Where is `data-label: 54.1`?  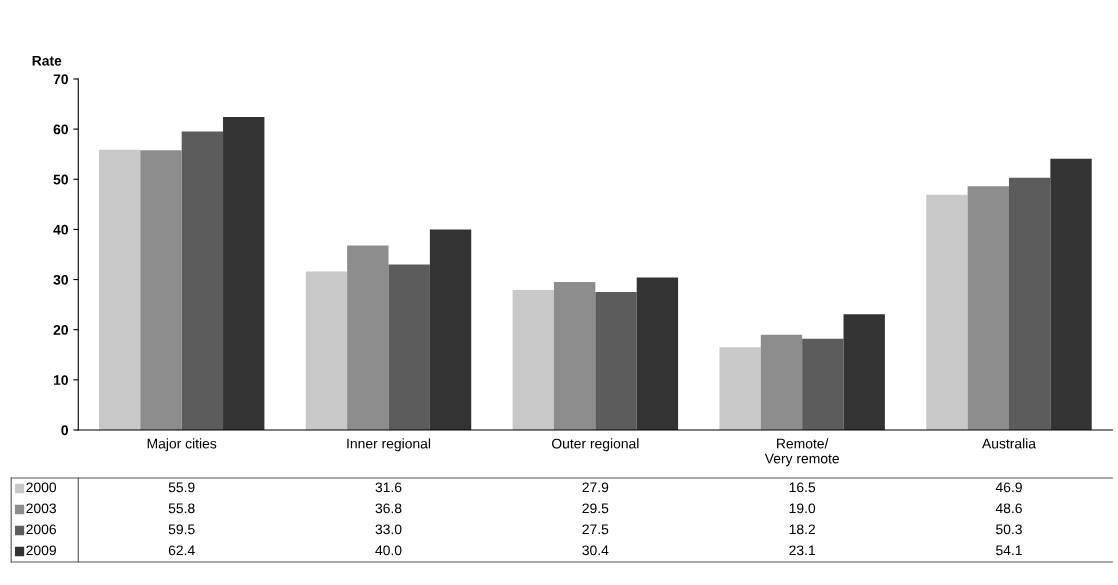
data-label: 54.1 is located at coordinates (1009, 550).